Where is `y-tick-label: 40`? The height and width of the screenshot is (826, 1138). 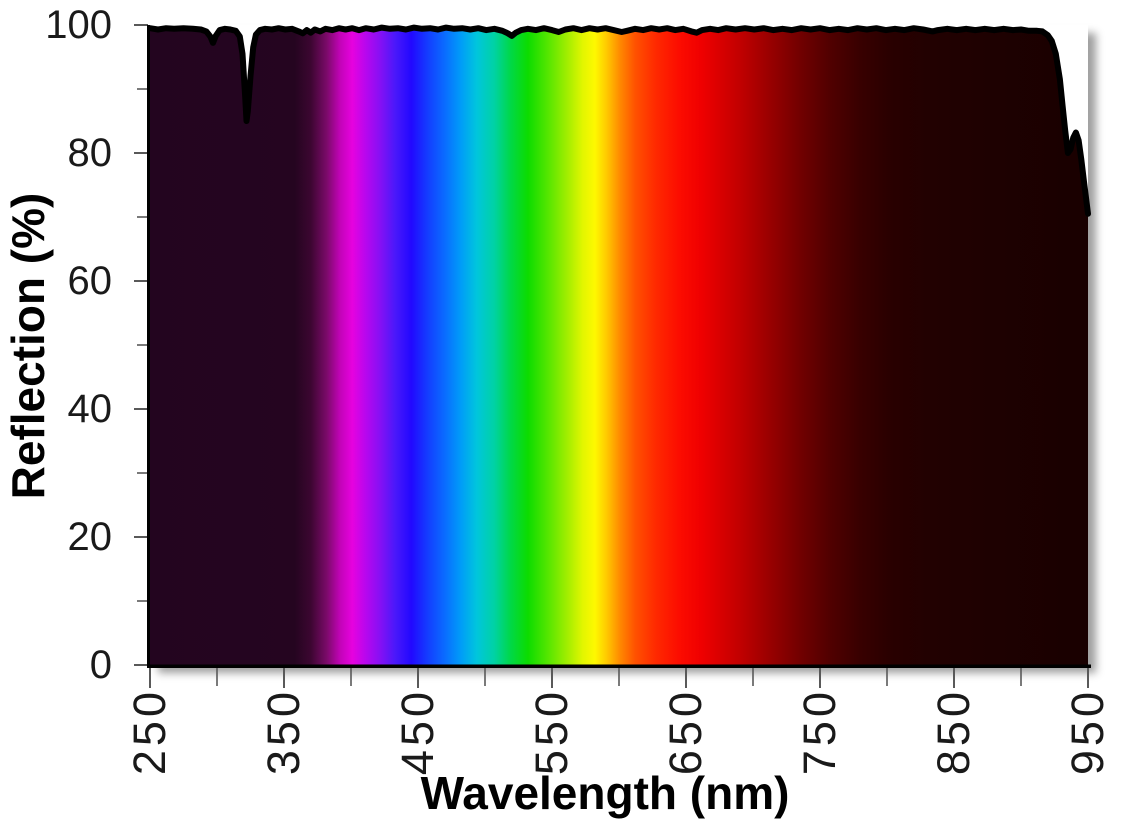 y-tick-label: 40 is located at coordinates (90, 409).